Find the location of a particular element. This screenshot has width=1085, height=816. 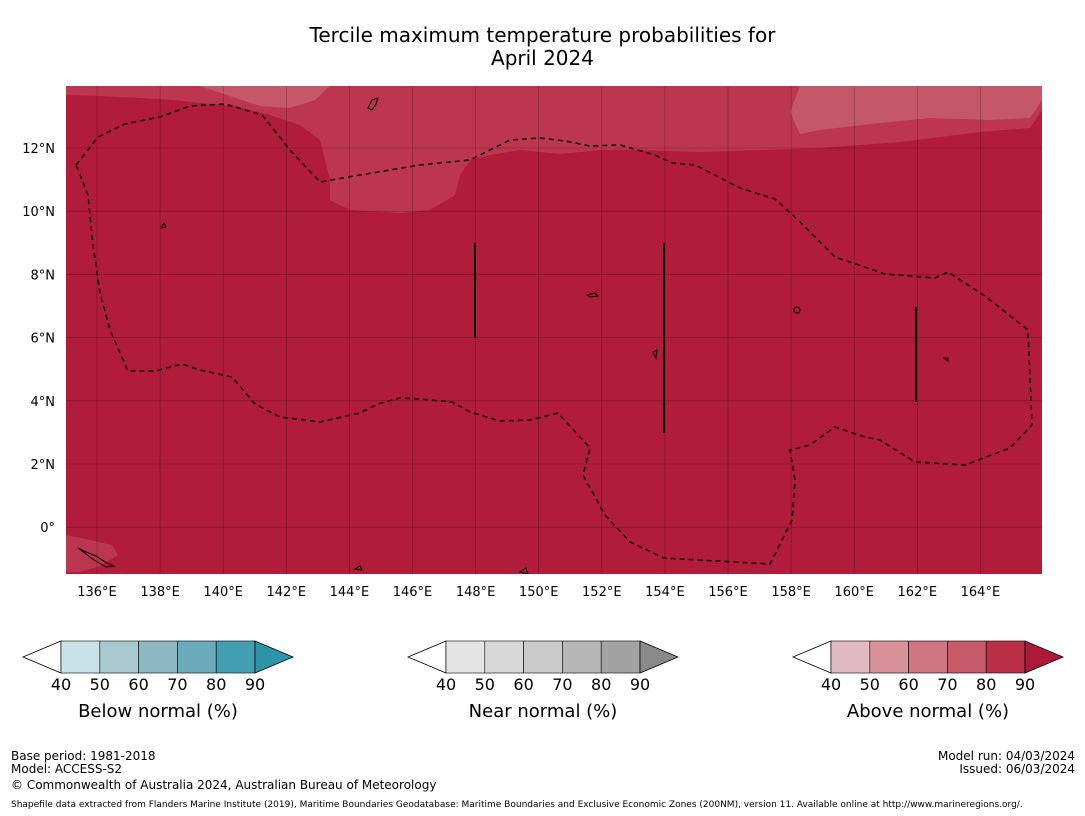

base-period-text: Base period: 1981-2018 is located at coordinates (83, 756).